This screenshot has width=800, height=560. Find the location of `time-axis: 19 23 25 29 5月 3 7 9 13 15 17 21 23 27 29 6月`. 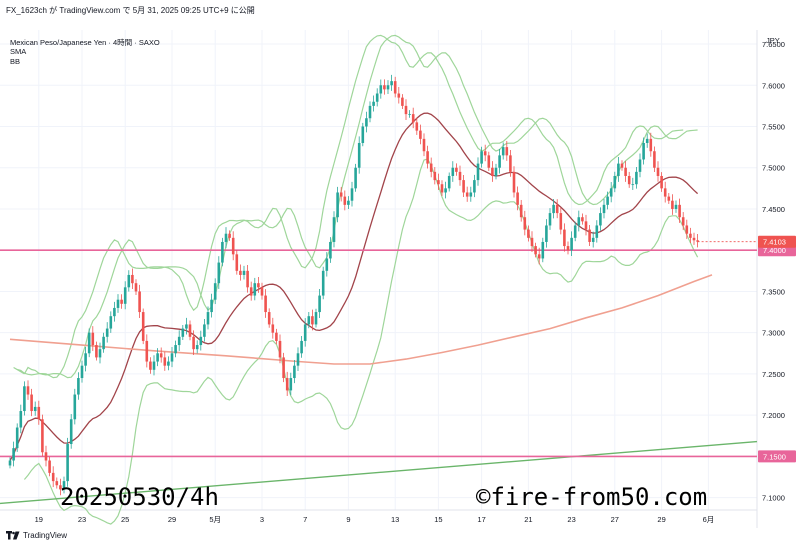

time-axis: 19 23 25 29 5月 3 7 9 13 15 17 21 23 27 29 6月 is located at coordinates (375, 519).